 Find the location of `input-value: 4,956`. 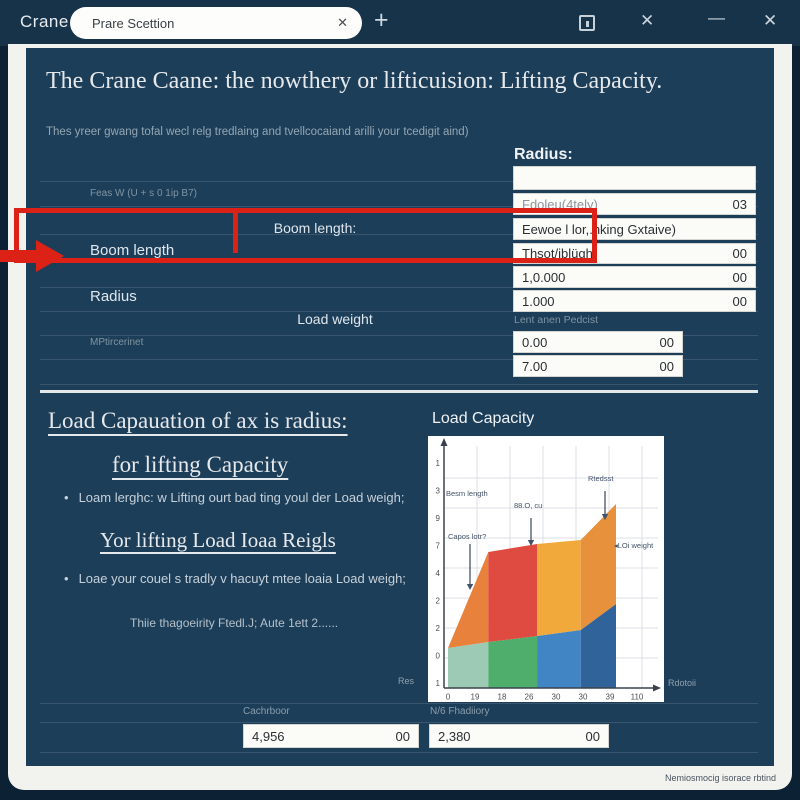

input-value: 4,956 is located at coordinates (268, 736).